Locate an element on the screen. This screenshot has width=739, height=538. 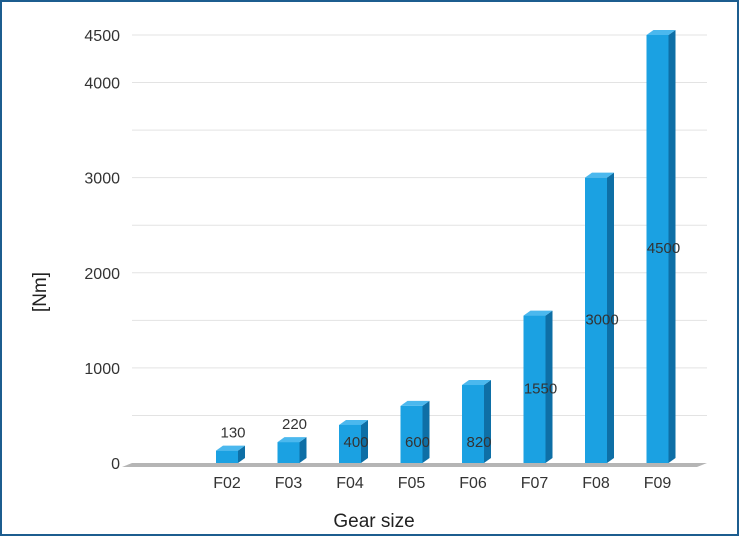
y-tick-label: 4500 is located at coordinates (102, 36).